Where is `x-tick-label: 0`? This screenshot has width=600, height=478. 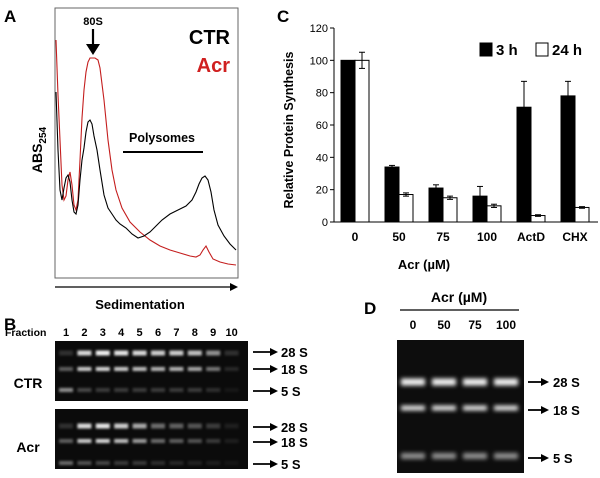
x-tick-label: 0 is located at coordinates (355, 237).